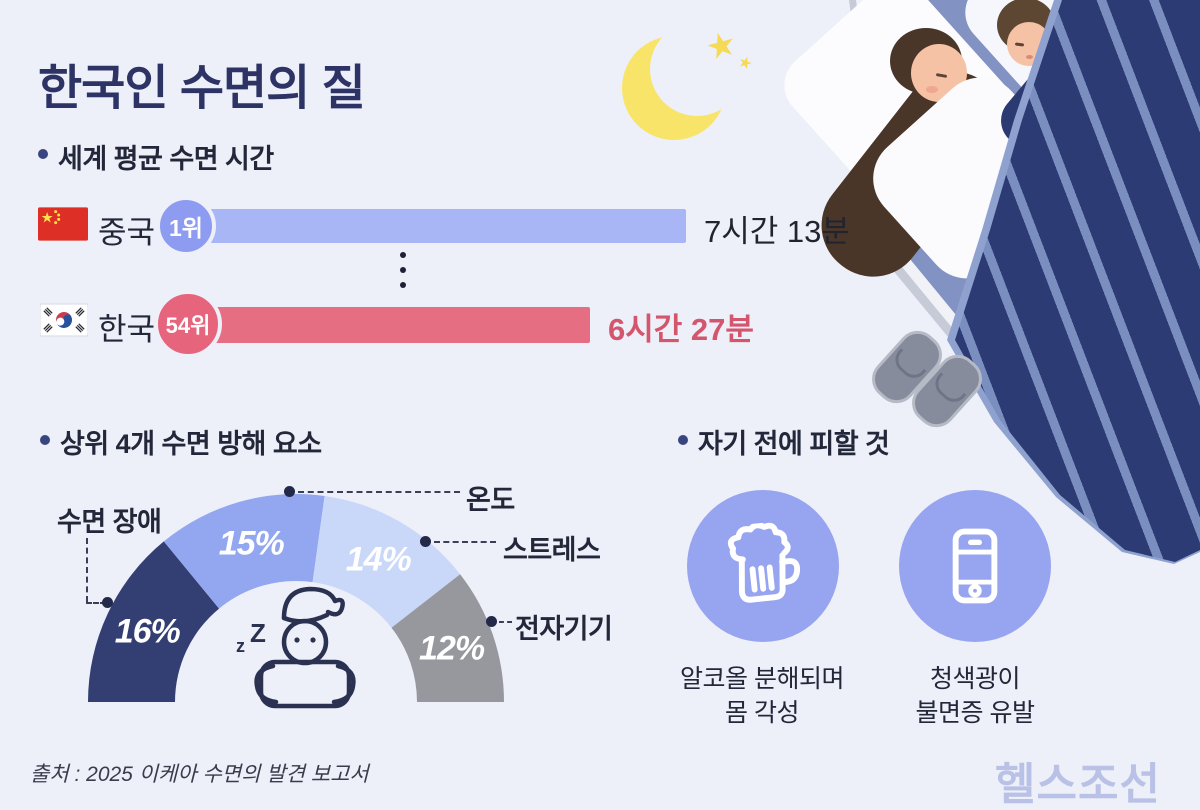 The image size is (1200, 810). What do you see at coordinates (296, 647) in the screenshot?
I see `sleeping-person-hugging-pillow-icon: z Z` at bounding box center [296, 647].